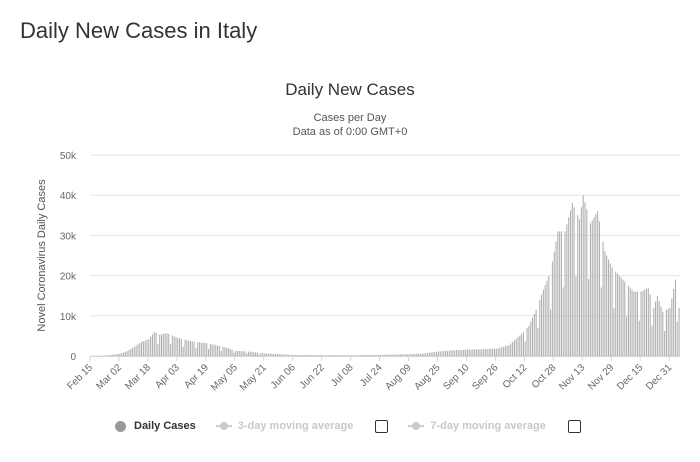  What do you see at coordinates (302, 426) in the screenshot?
I see `legend-3day-average: 3-day moving average` at bounding box center [302, 426].